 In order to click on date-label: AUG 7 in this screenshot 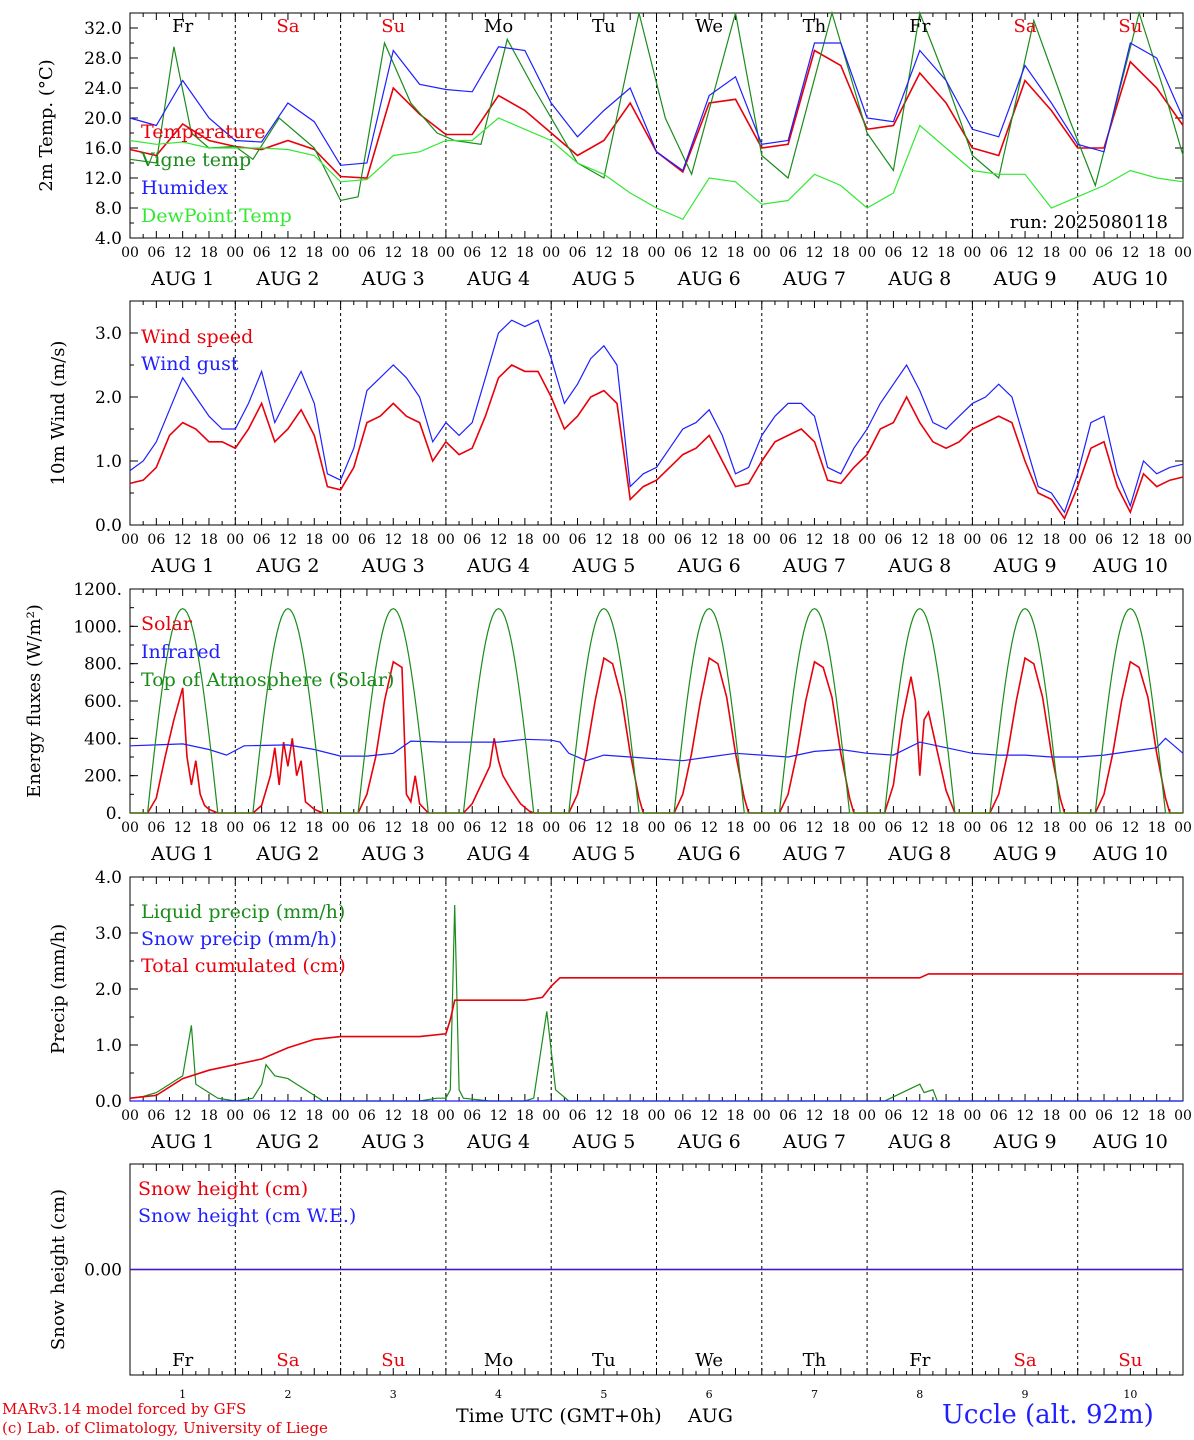, I will do `click(814, 1142)`.